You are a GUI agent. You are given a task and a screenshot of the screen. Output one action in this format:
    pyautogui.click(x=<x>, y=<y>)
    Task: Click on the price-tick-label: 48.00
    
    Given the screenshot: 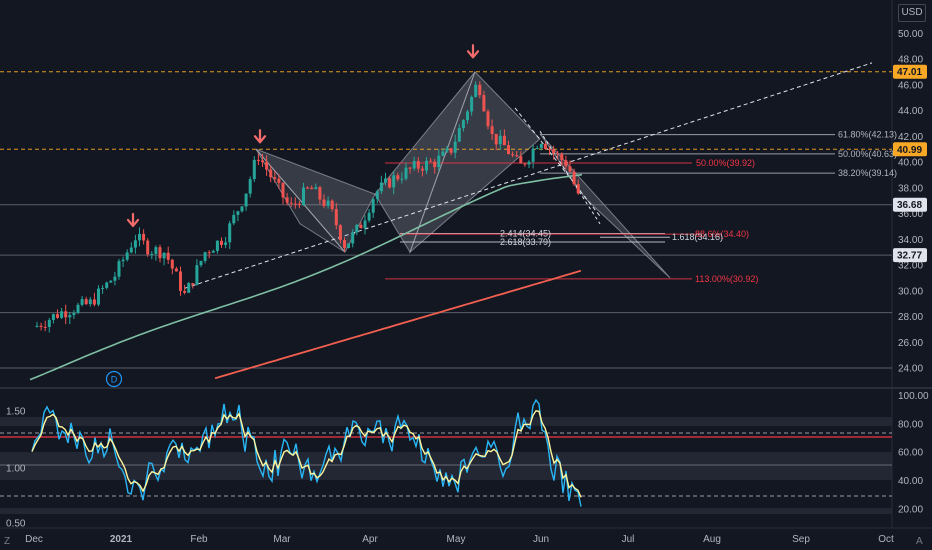 What is the action you would take?
    pyautogui.click(x=910, y=60)
    